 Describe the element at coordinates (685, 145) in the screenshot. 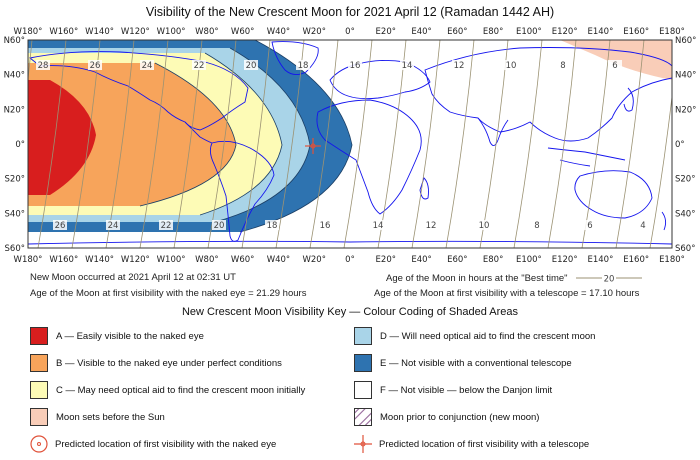

I see `latitude-labels-right: N60° N40° N20° 0° S20° S40° S60°` at that location.